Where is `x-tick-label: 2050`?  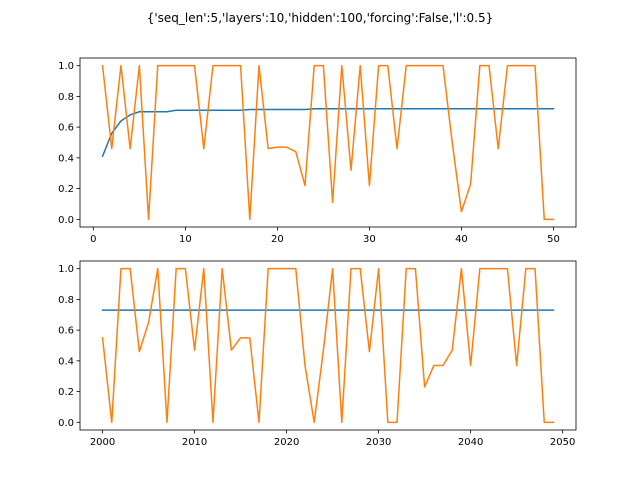
x-tick-label: 2050 is located at coordinates (562, 442).